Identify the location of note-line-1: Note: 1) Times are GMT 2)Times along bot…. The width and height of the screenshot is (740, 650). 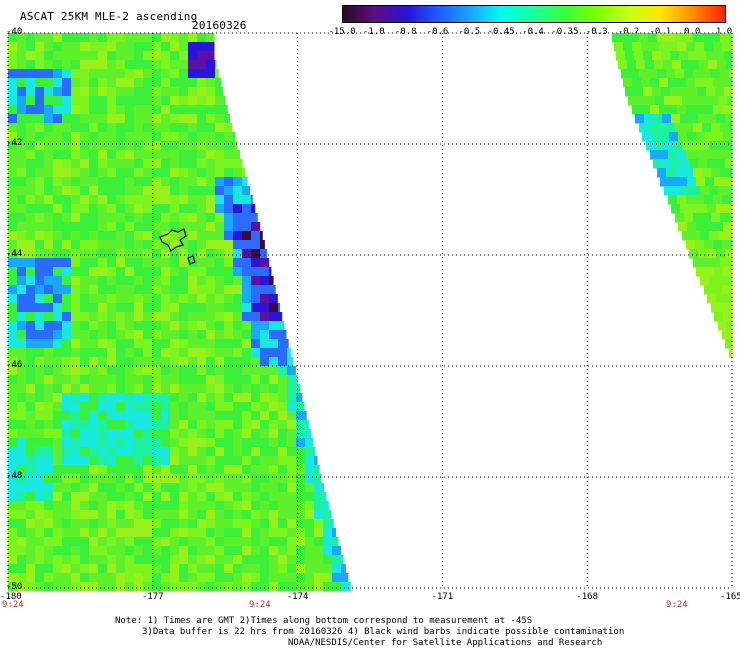
(324, 621).